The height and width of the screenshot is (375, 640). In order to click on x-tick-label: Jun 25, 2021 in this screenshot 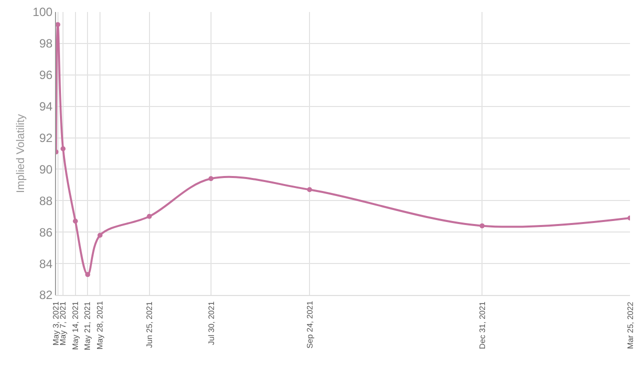, I will do `click(149, 324)`.